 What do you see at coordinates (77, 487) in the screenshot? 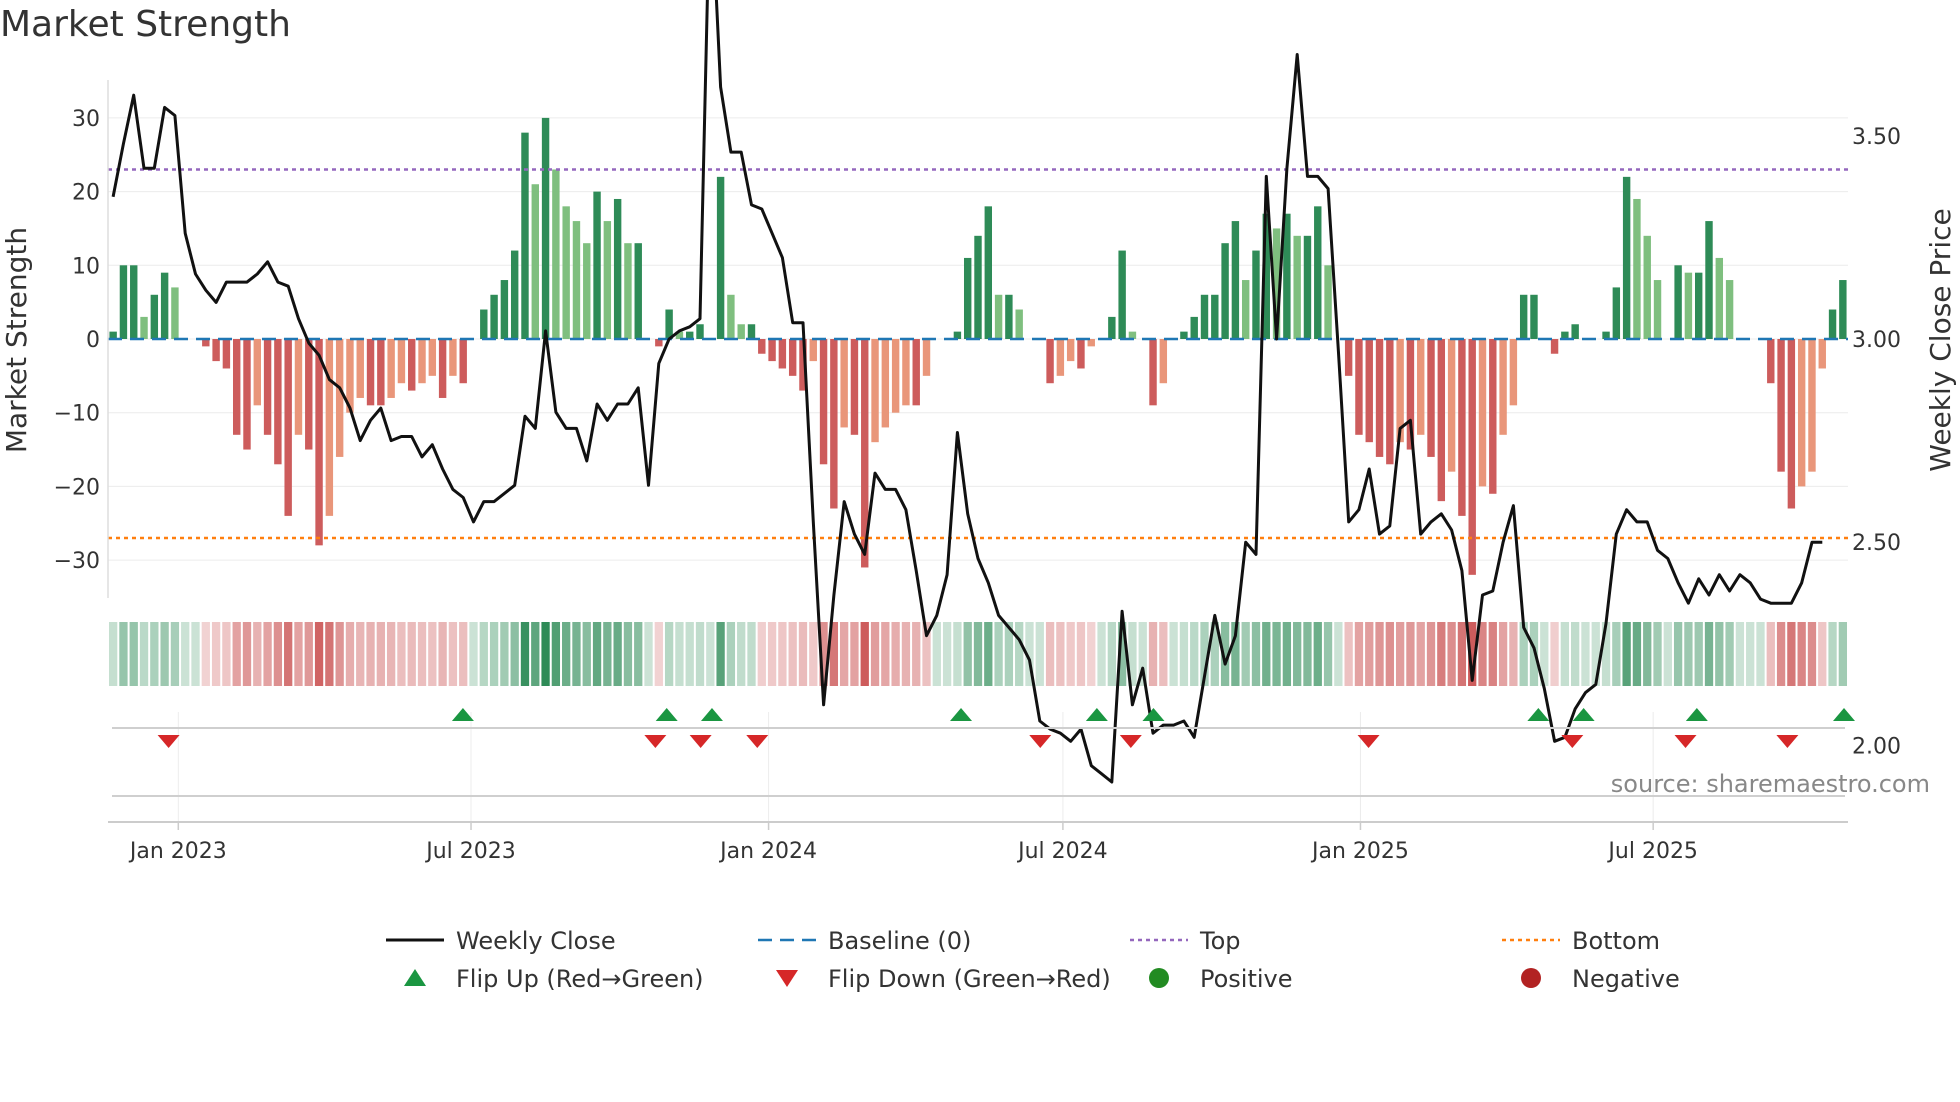
I see `y-tick-label: −20` at bounding box center [77, 487].